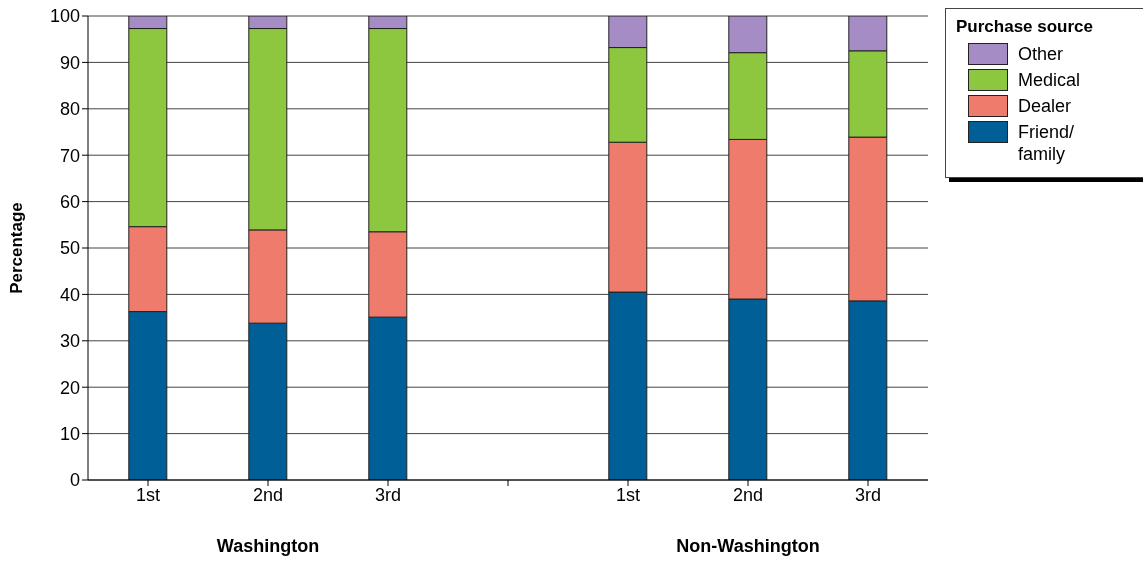 The image size is (1143, 568). I want to click on y-axis-title: Percentage, so click(17, 248).